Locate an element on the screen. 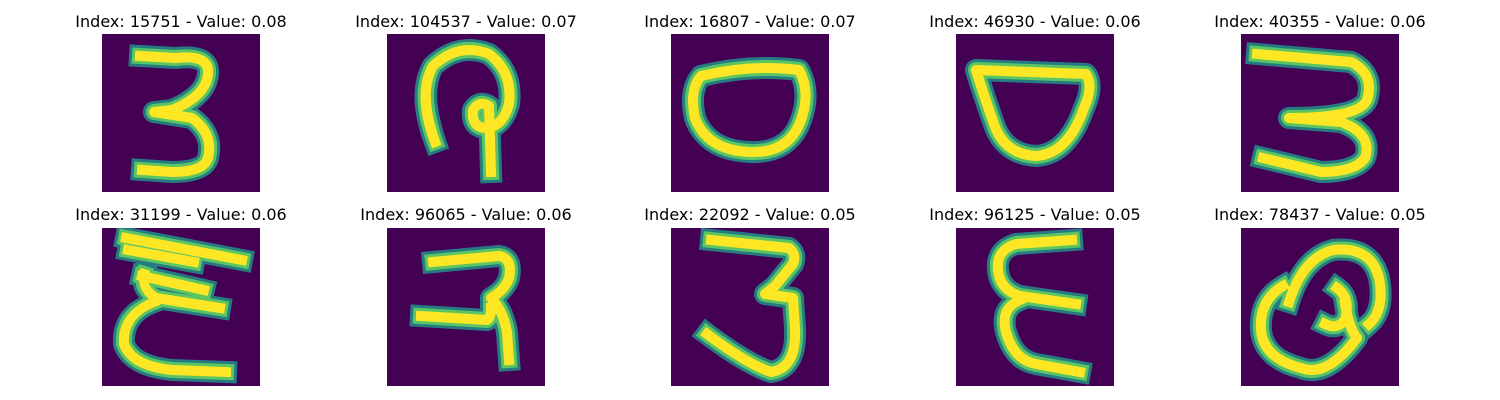 The width and height of the screenshot is (1500, 400). panel-4: Index: 46930 - Value: 0.06 is located at coordinates (1035, 102).